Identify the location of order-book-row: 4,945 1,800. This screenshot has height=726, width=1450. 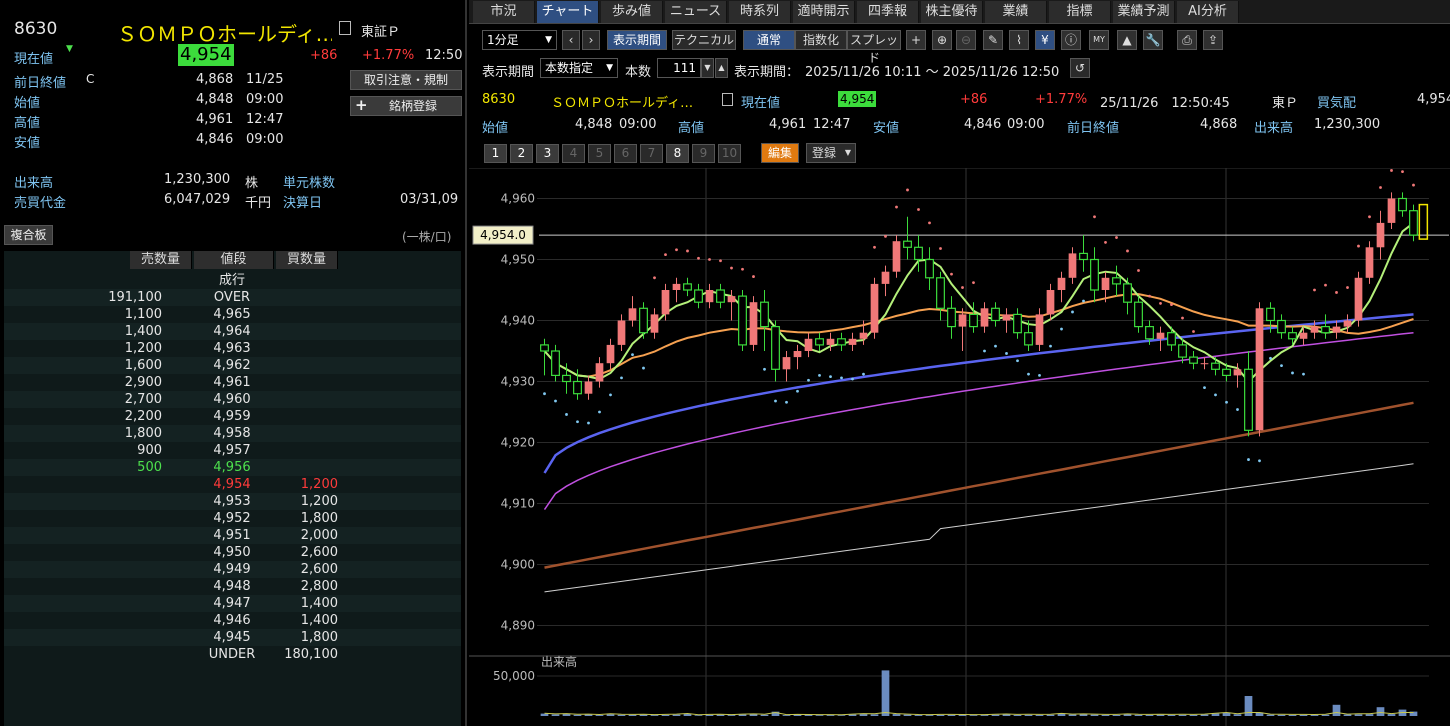
(232, 637).